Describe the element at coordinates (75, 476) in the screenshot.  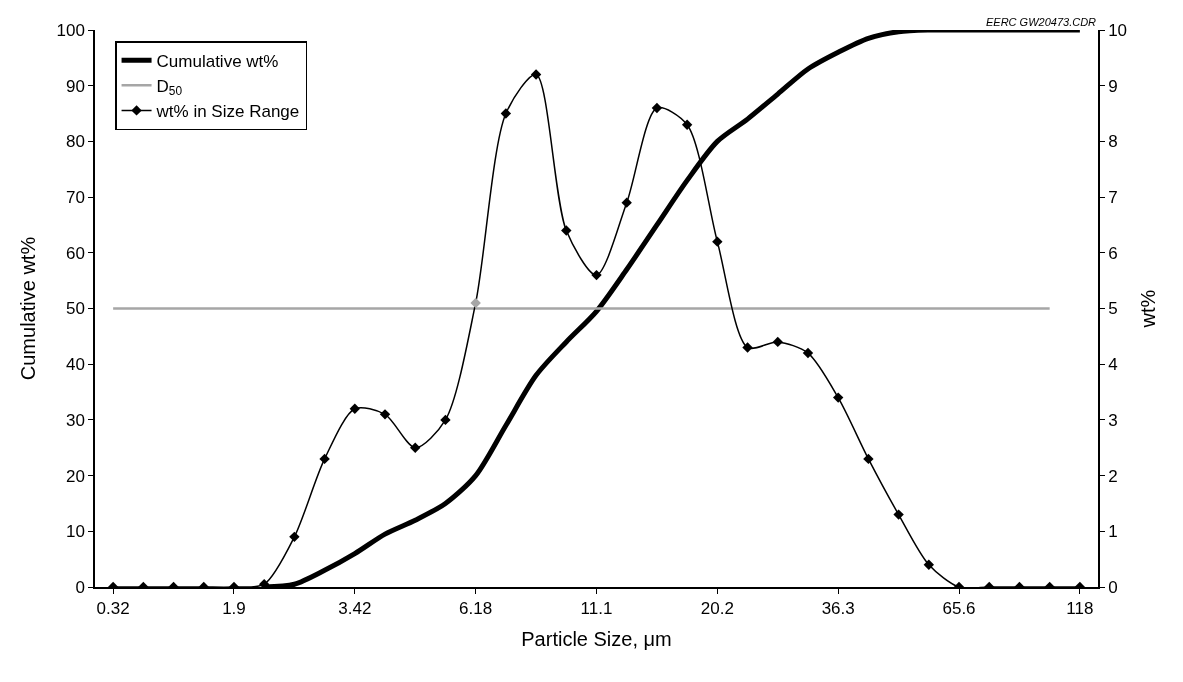
I see `y-tick-label: 20` at that location.